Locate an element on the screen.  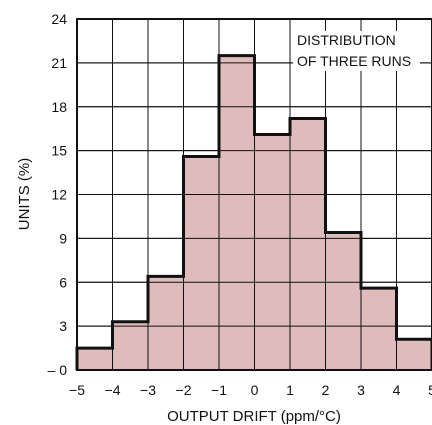
x-tick-label: 2 is located at coordinates (326, 390).